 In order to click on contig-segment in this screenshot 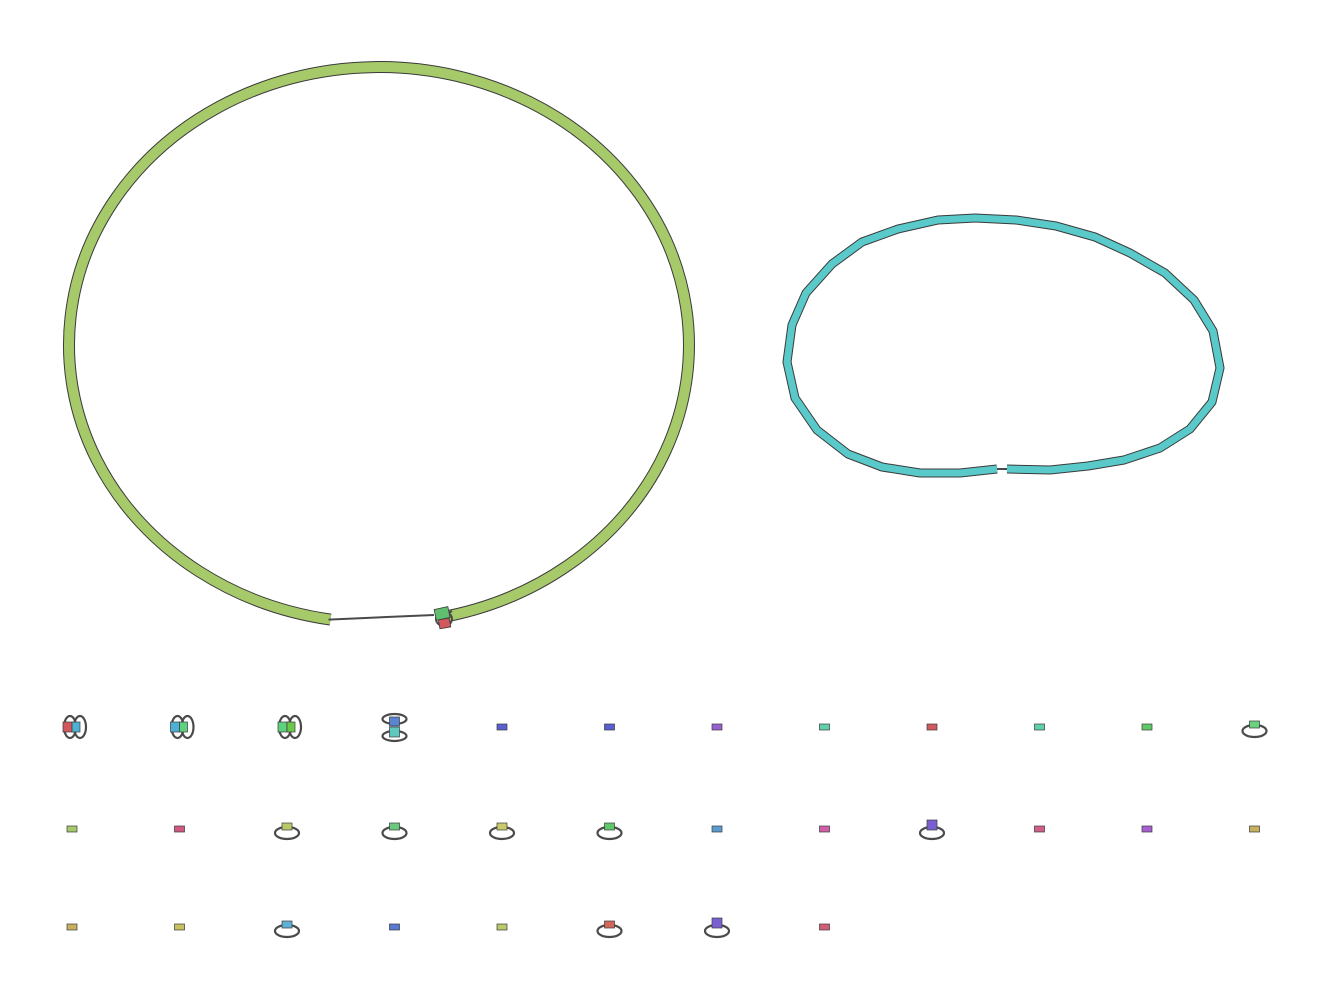, I will do `click(1003, 345)`.